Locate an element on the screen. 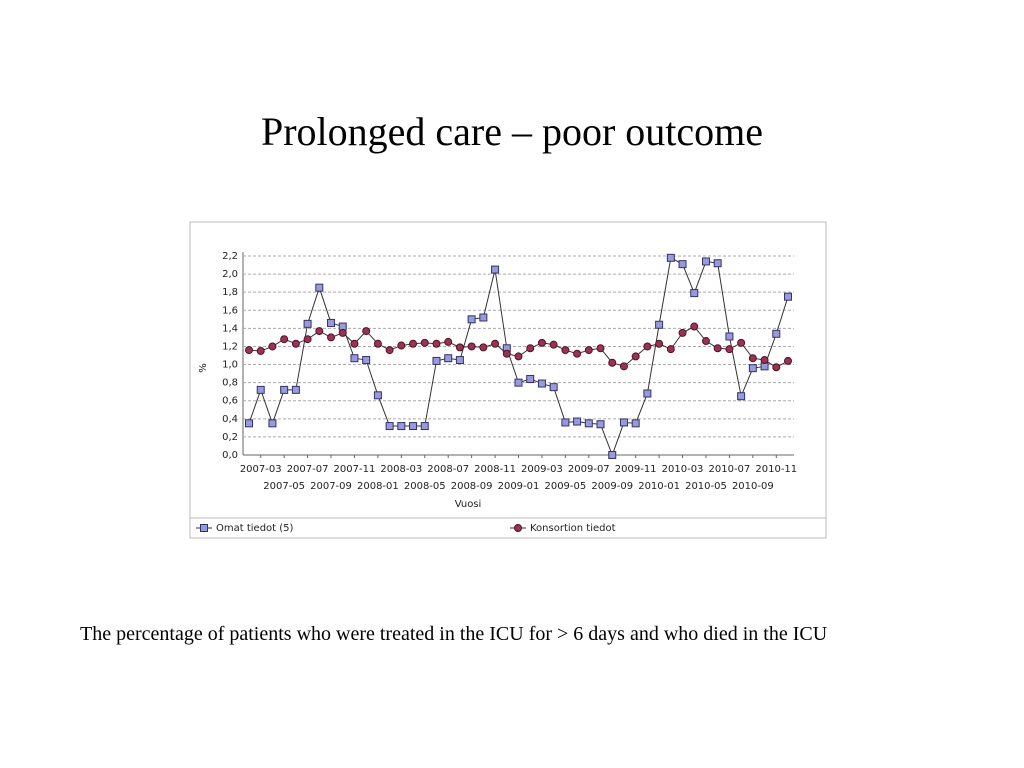  x-tick-label: 2009-03 is located at coordinates (542, 469).